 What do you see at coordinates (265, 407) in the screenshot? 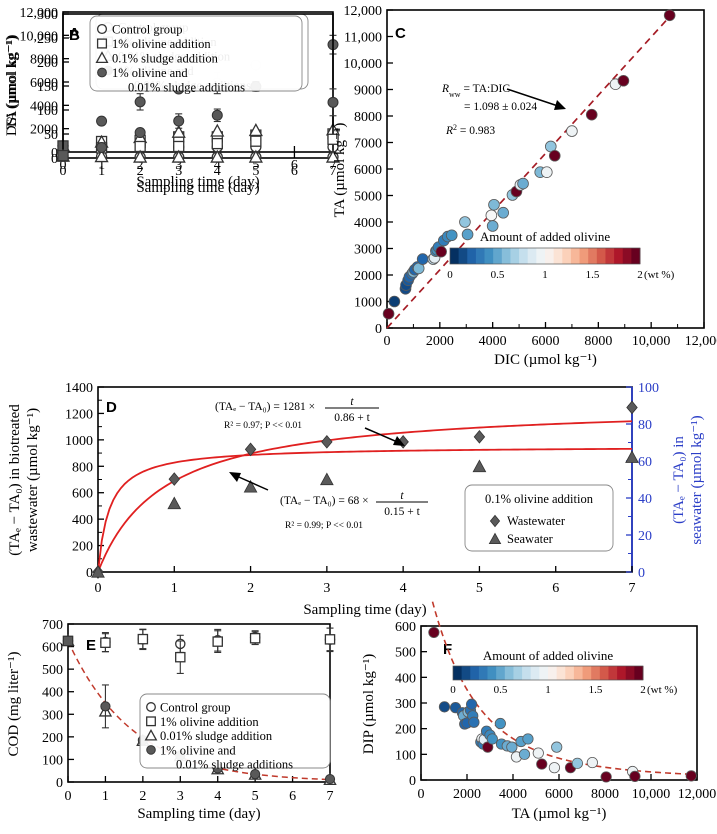
I see `panel-d-eq1-lhs: (TAₑ − TA₀) = 1281 ×` at bounding box center [265, 407].